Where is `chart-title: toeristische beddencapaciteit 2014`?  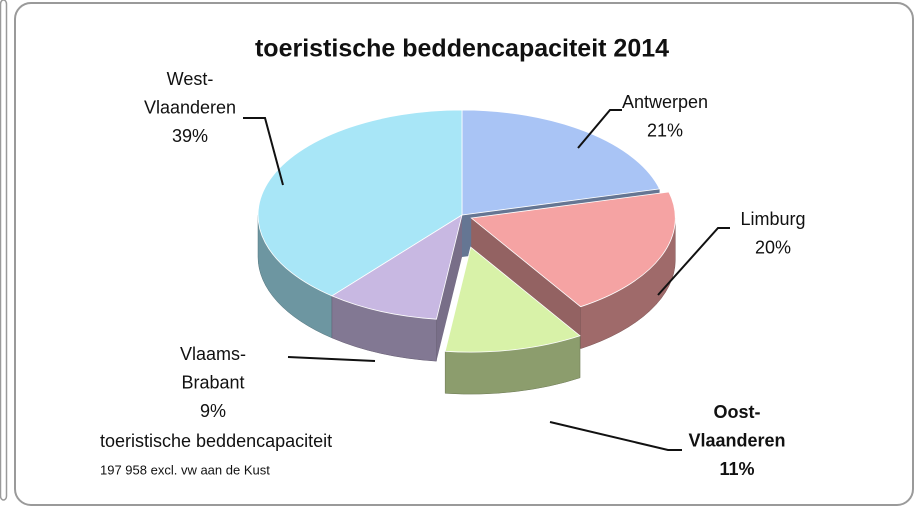
chart-title: toeristische beddencapaciteit 2014 is located at coordinates (462, 49).